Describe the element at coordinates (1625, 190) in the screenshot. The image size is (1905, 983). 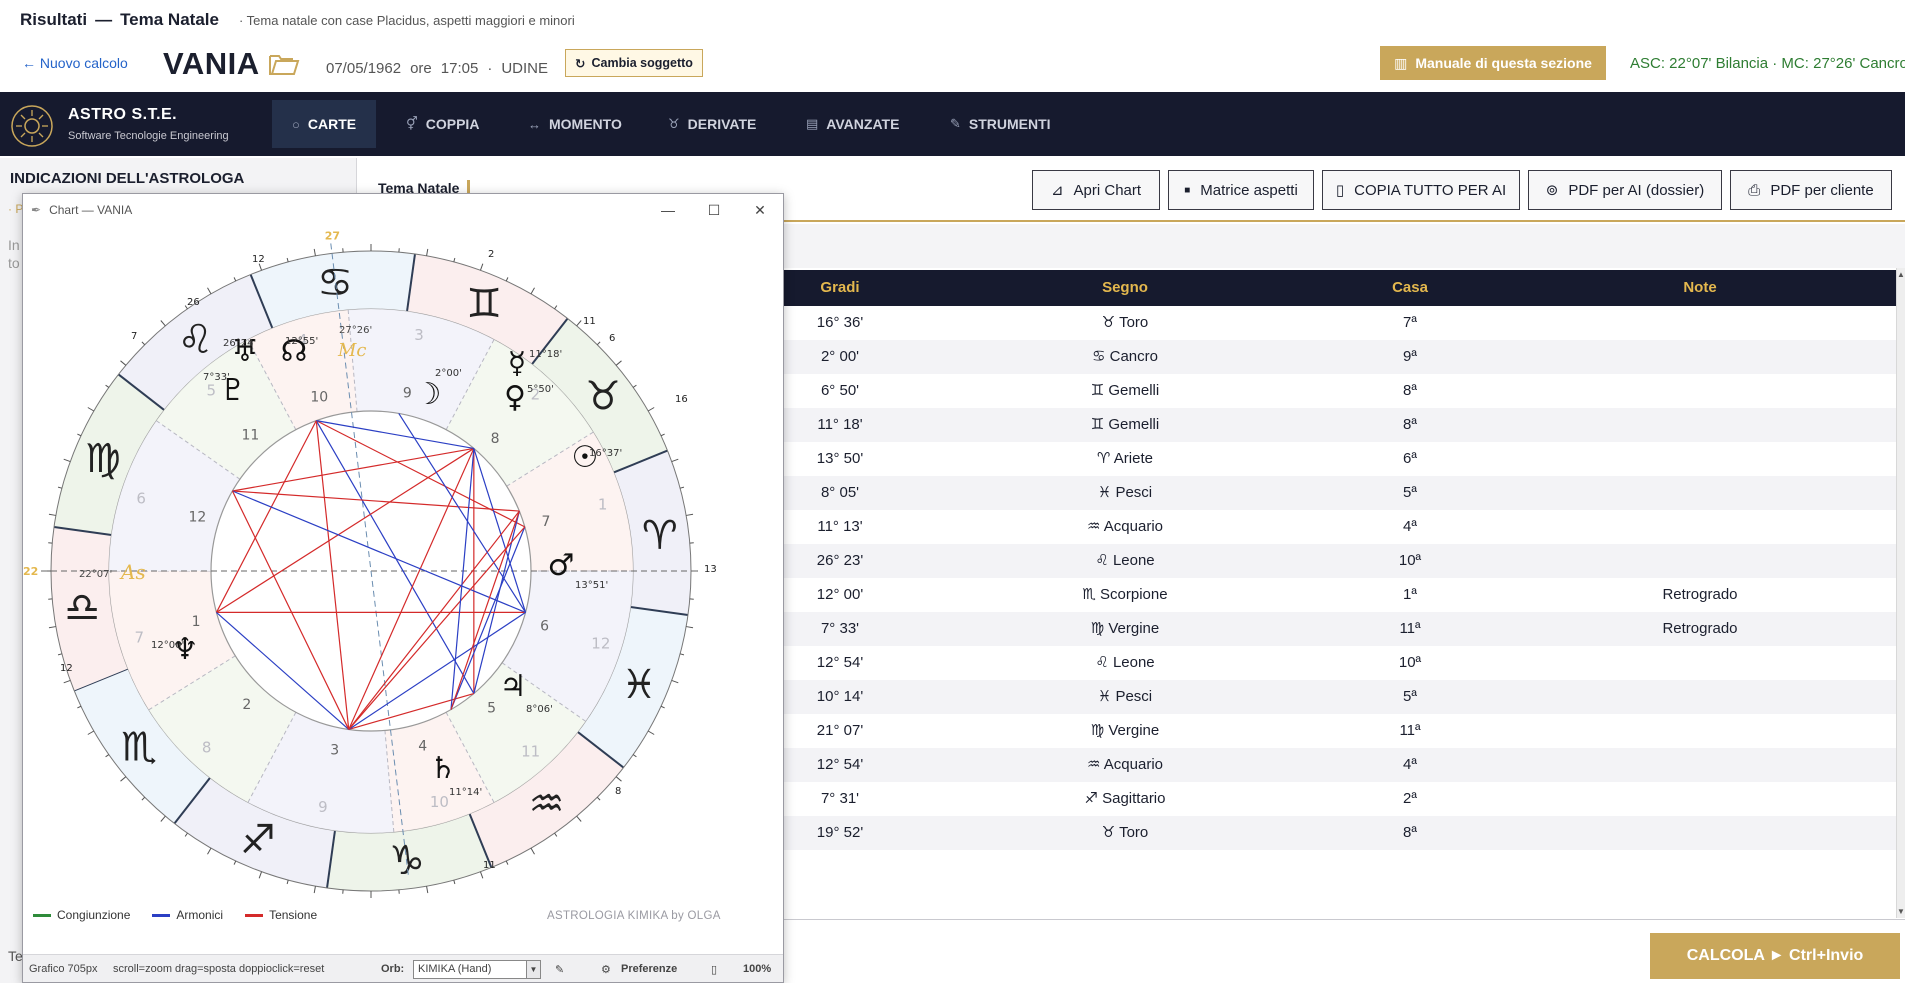
I see `pdf-ai-button: ⊚ PDF per AI (dossier)` at that location.